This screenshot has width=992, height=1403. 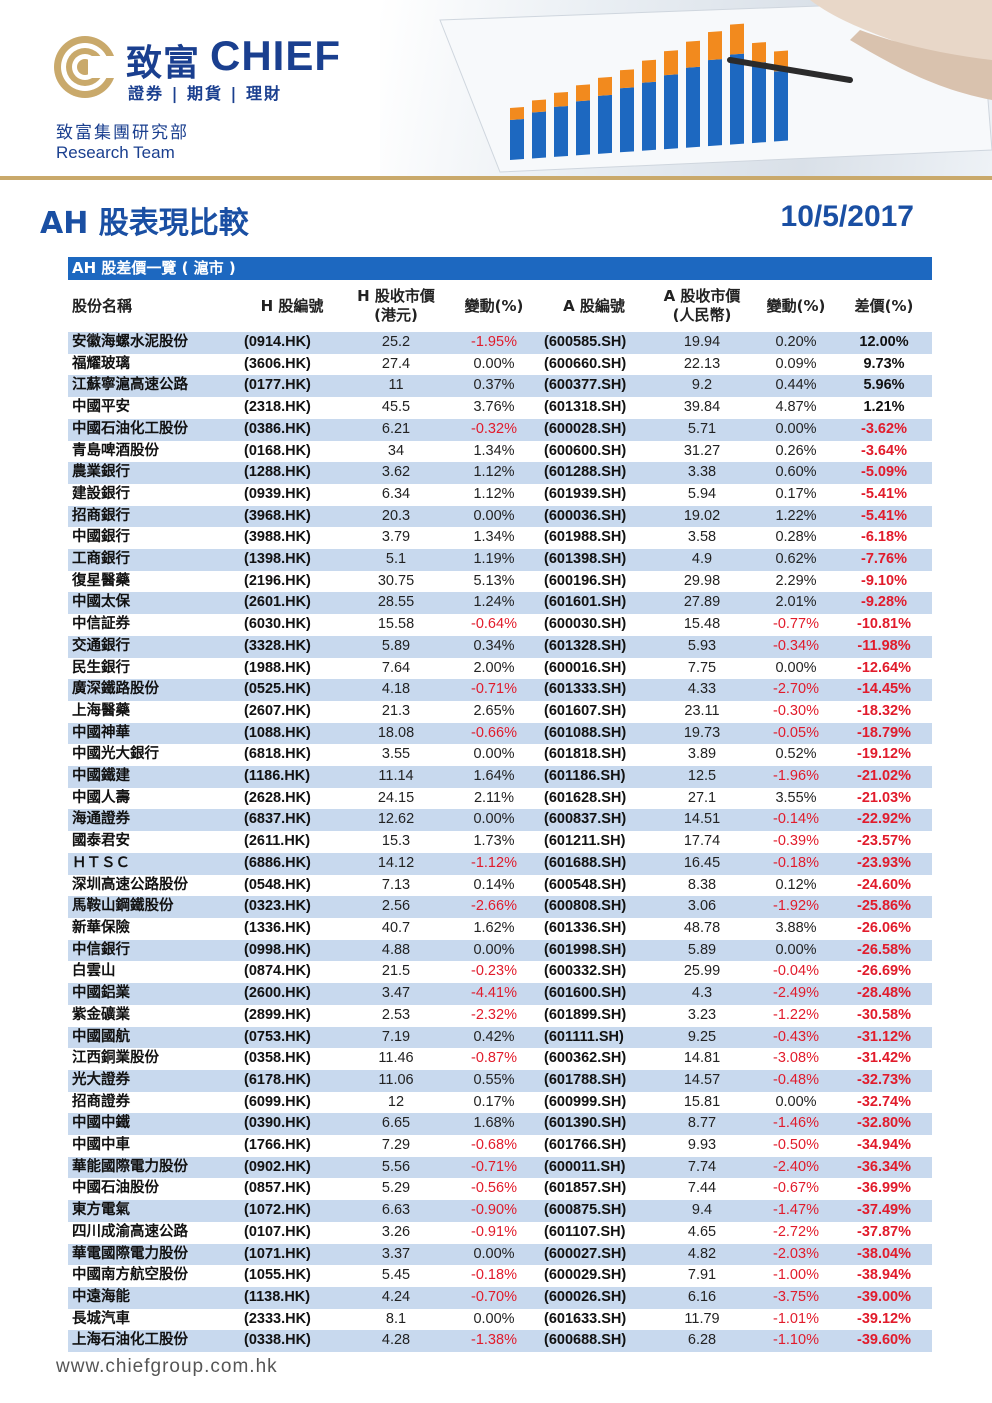 I want to click on a-code-cell: (601288.SH), so click(x=594, y=473).